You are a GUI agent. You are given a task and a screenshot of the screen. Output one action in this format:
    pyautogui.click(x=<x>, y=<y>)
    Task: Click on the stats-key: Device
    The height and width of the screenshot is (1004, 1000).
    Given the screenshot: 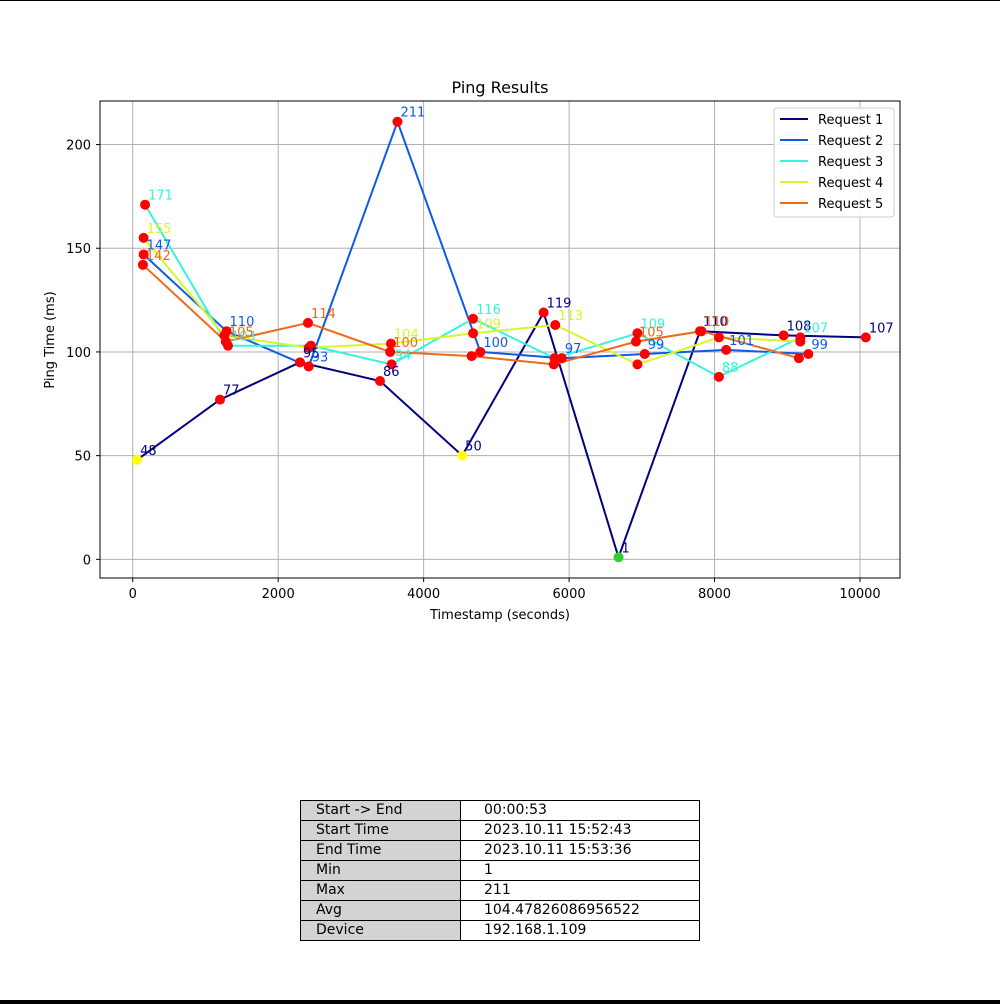 What is the action you would take?
    pyautogui.click(x=380, y=930)
    